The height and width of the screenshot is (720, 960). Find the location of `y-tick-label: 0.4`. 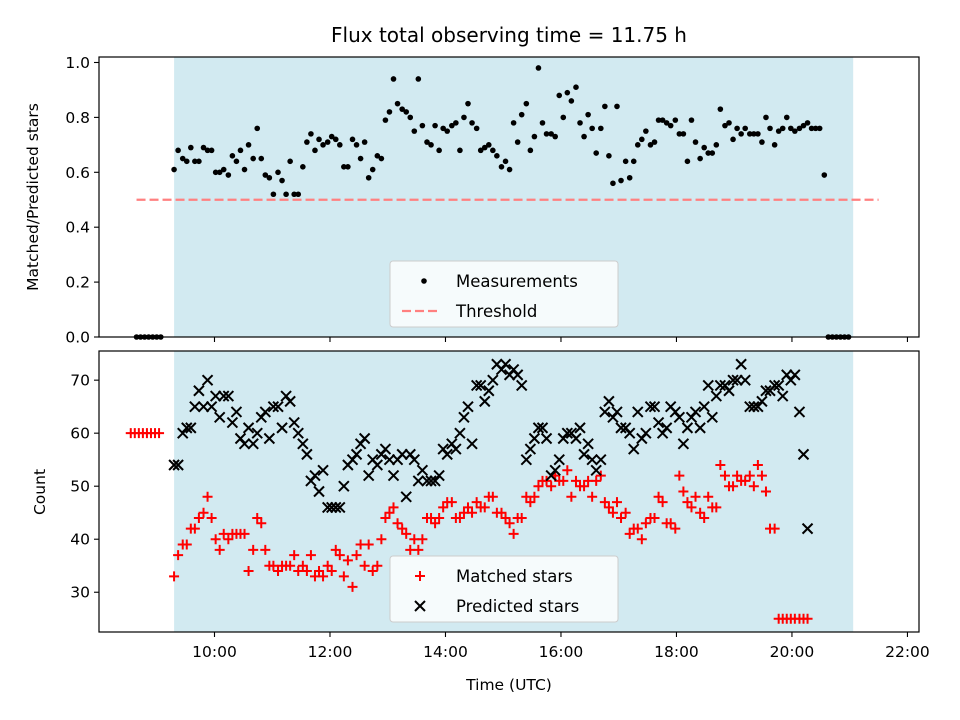

y-tick-label: 0.4 is located at coordinates (77, 228).